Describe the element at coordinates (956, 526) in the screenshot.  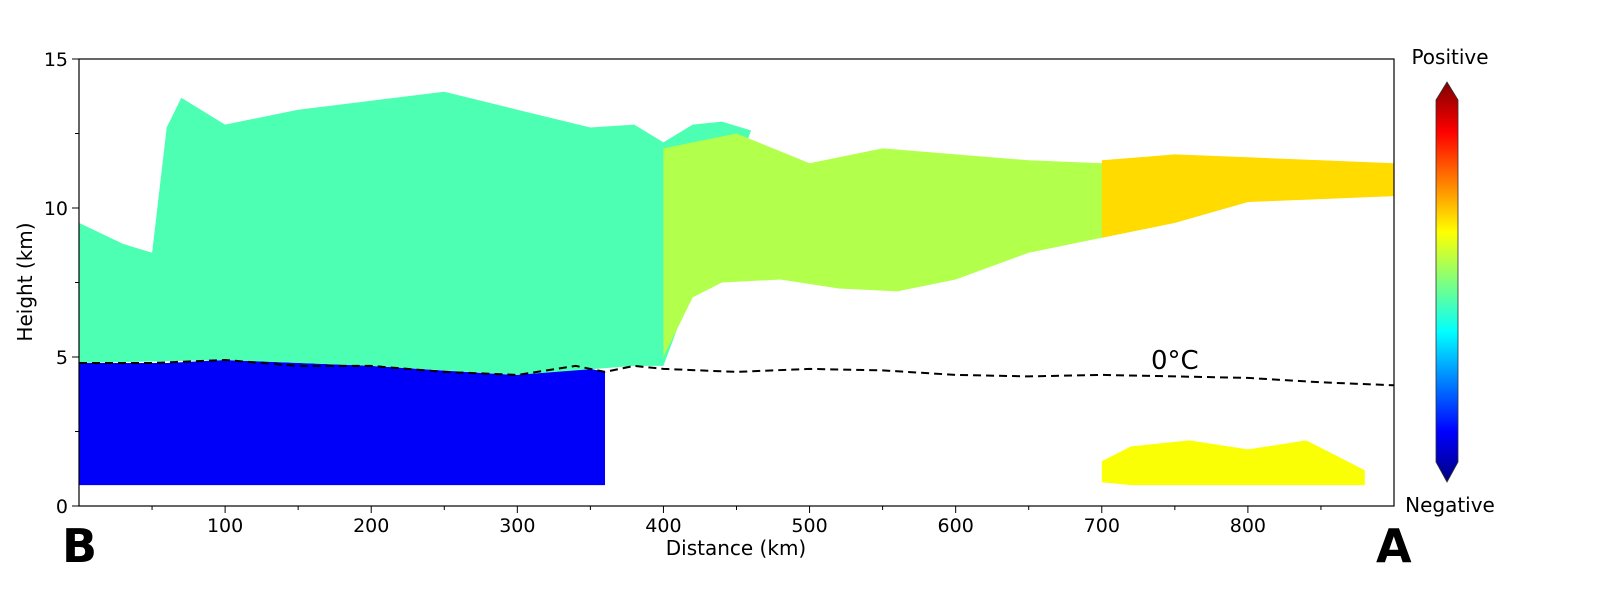
I see `x-tick-label: 600` at that location.